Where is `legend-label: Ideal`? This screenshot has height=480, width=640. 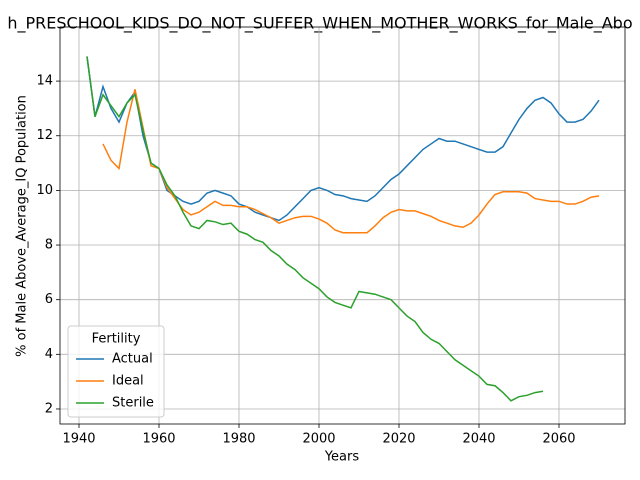 legend-label: Ideal is located at coordinates (128, 381).